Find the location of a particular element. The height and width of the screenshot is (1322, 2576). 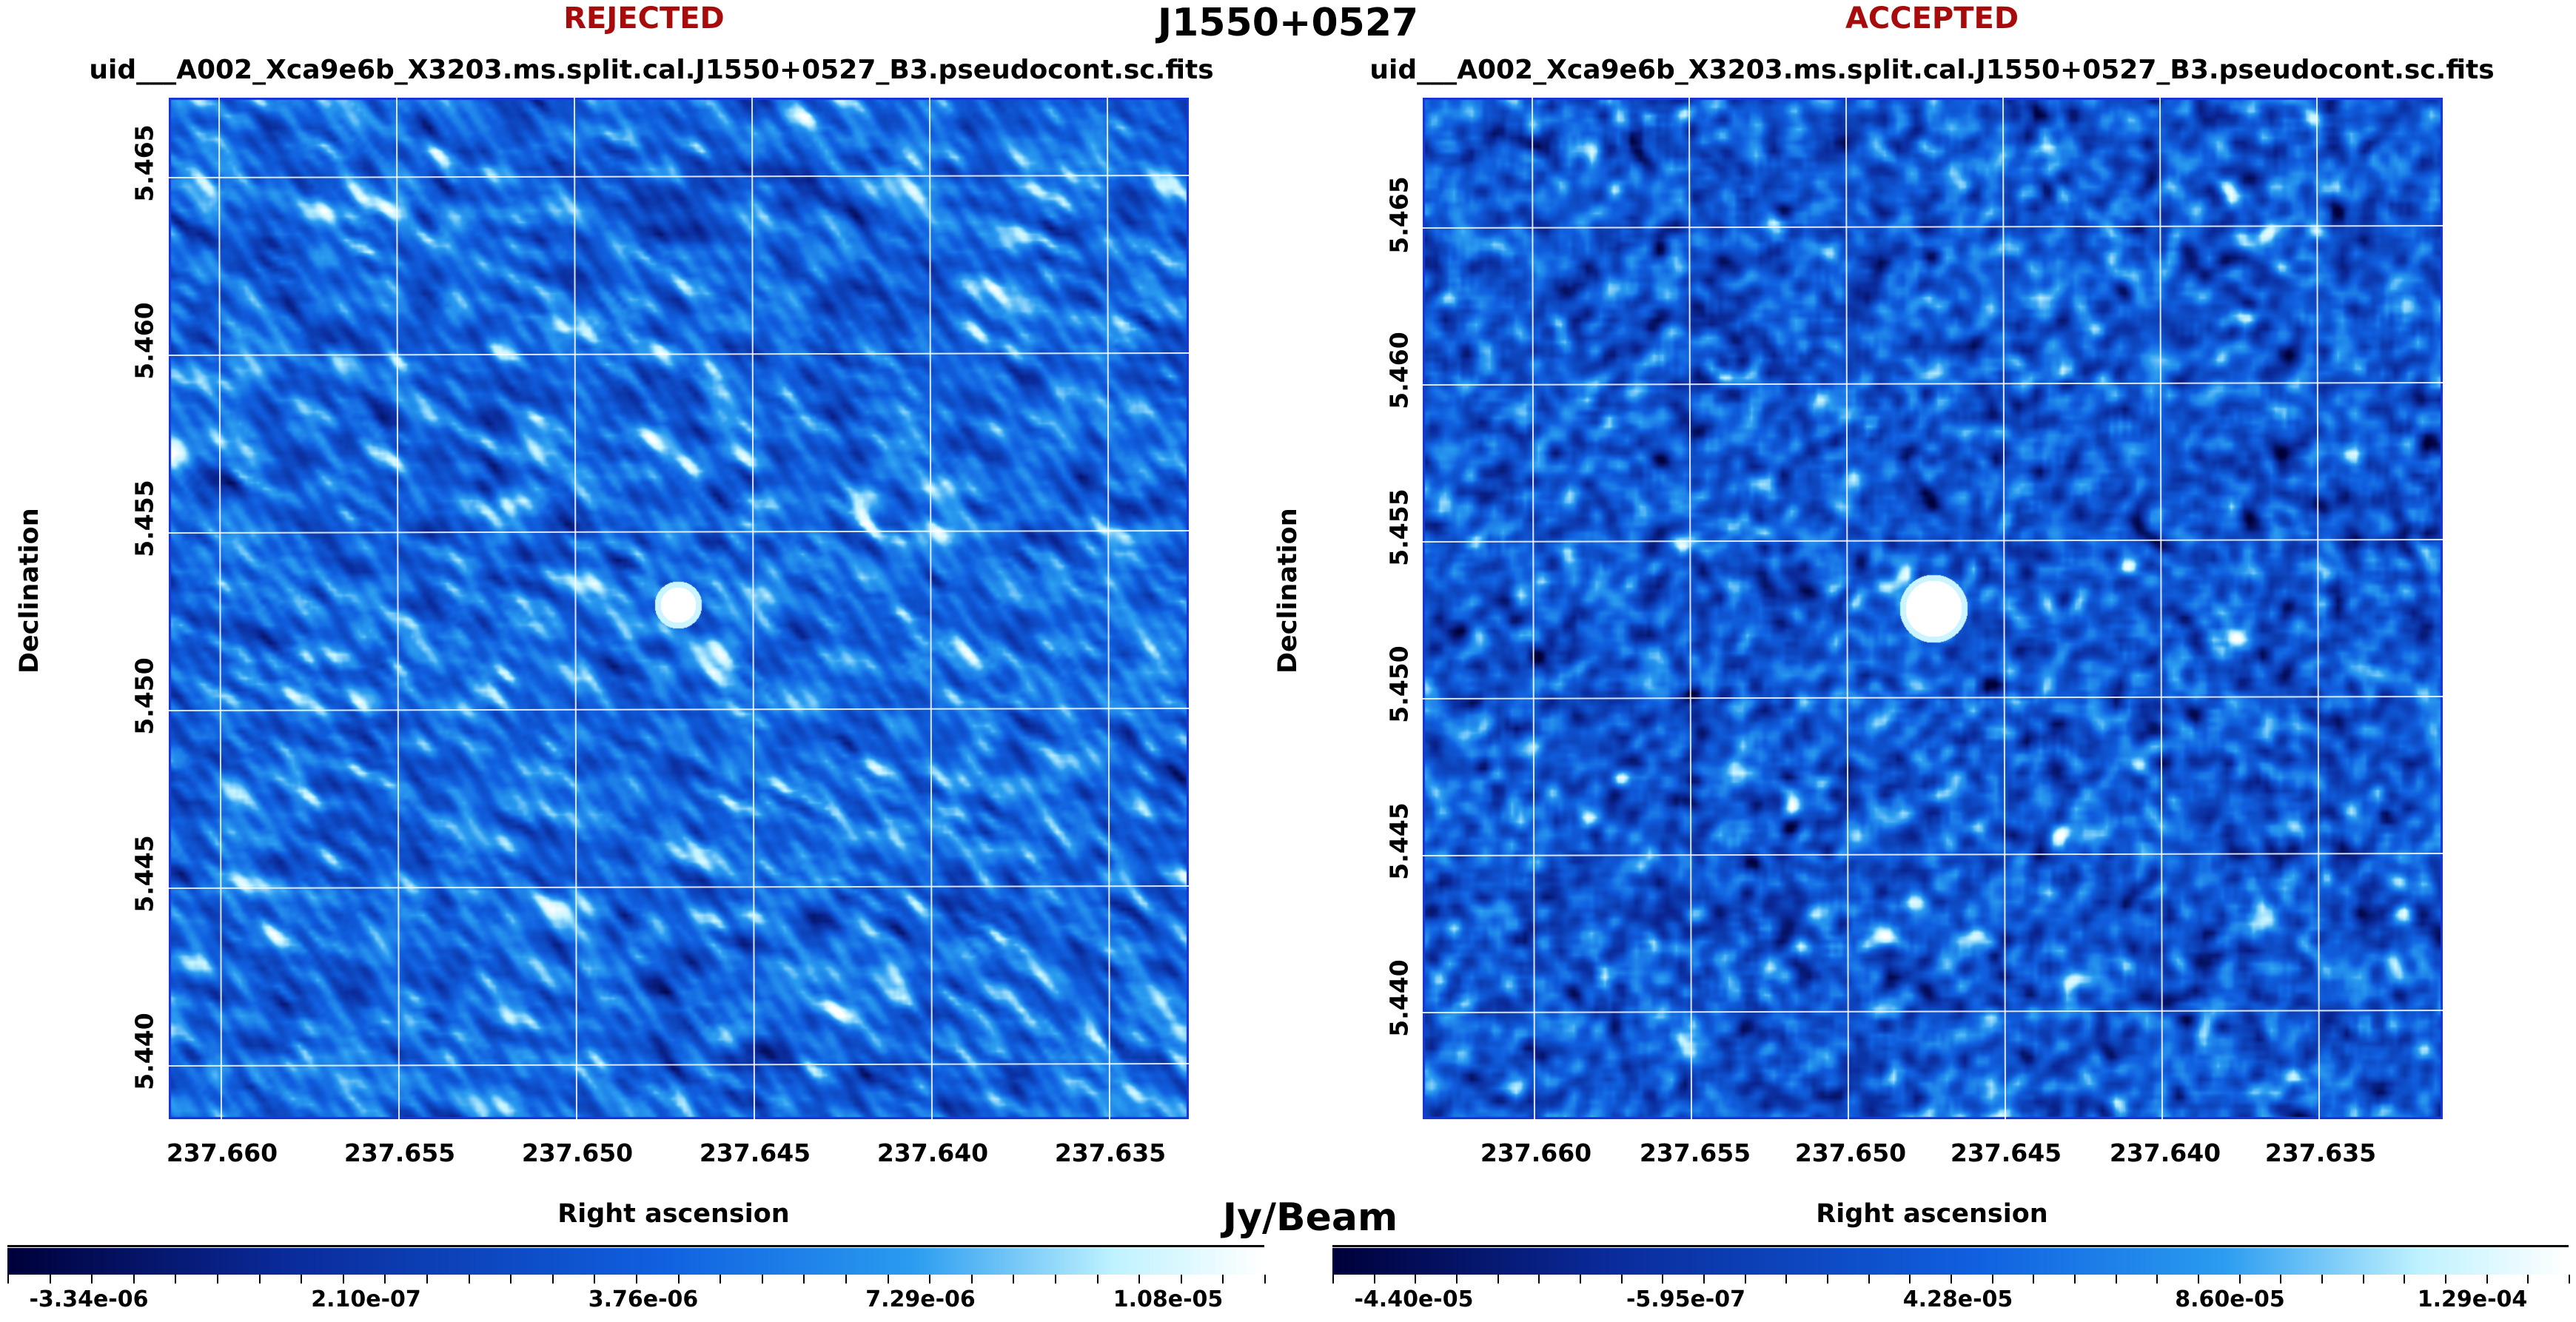

x-tick-label: 237.640 is located at coordinates (2165, 1152).